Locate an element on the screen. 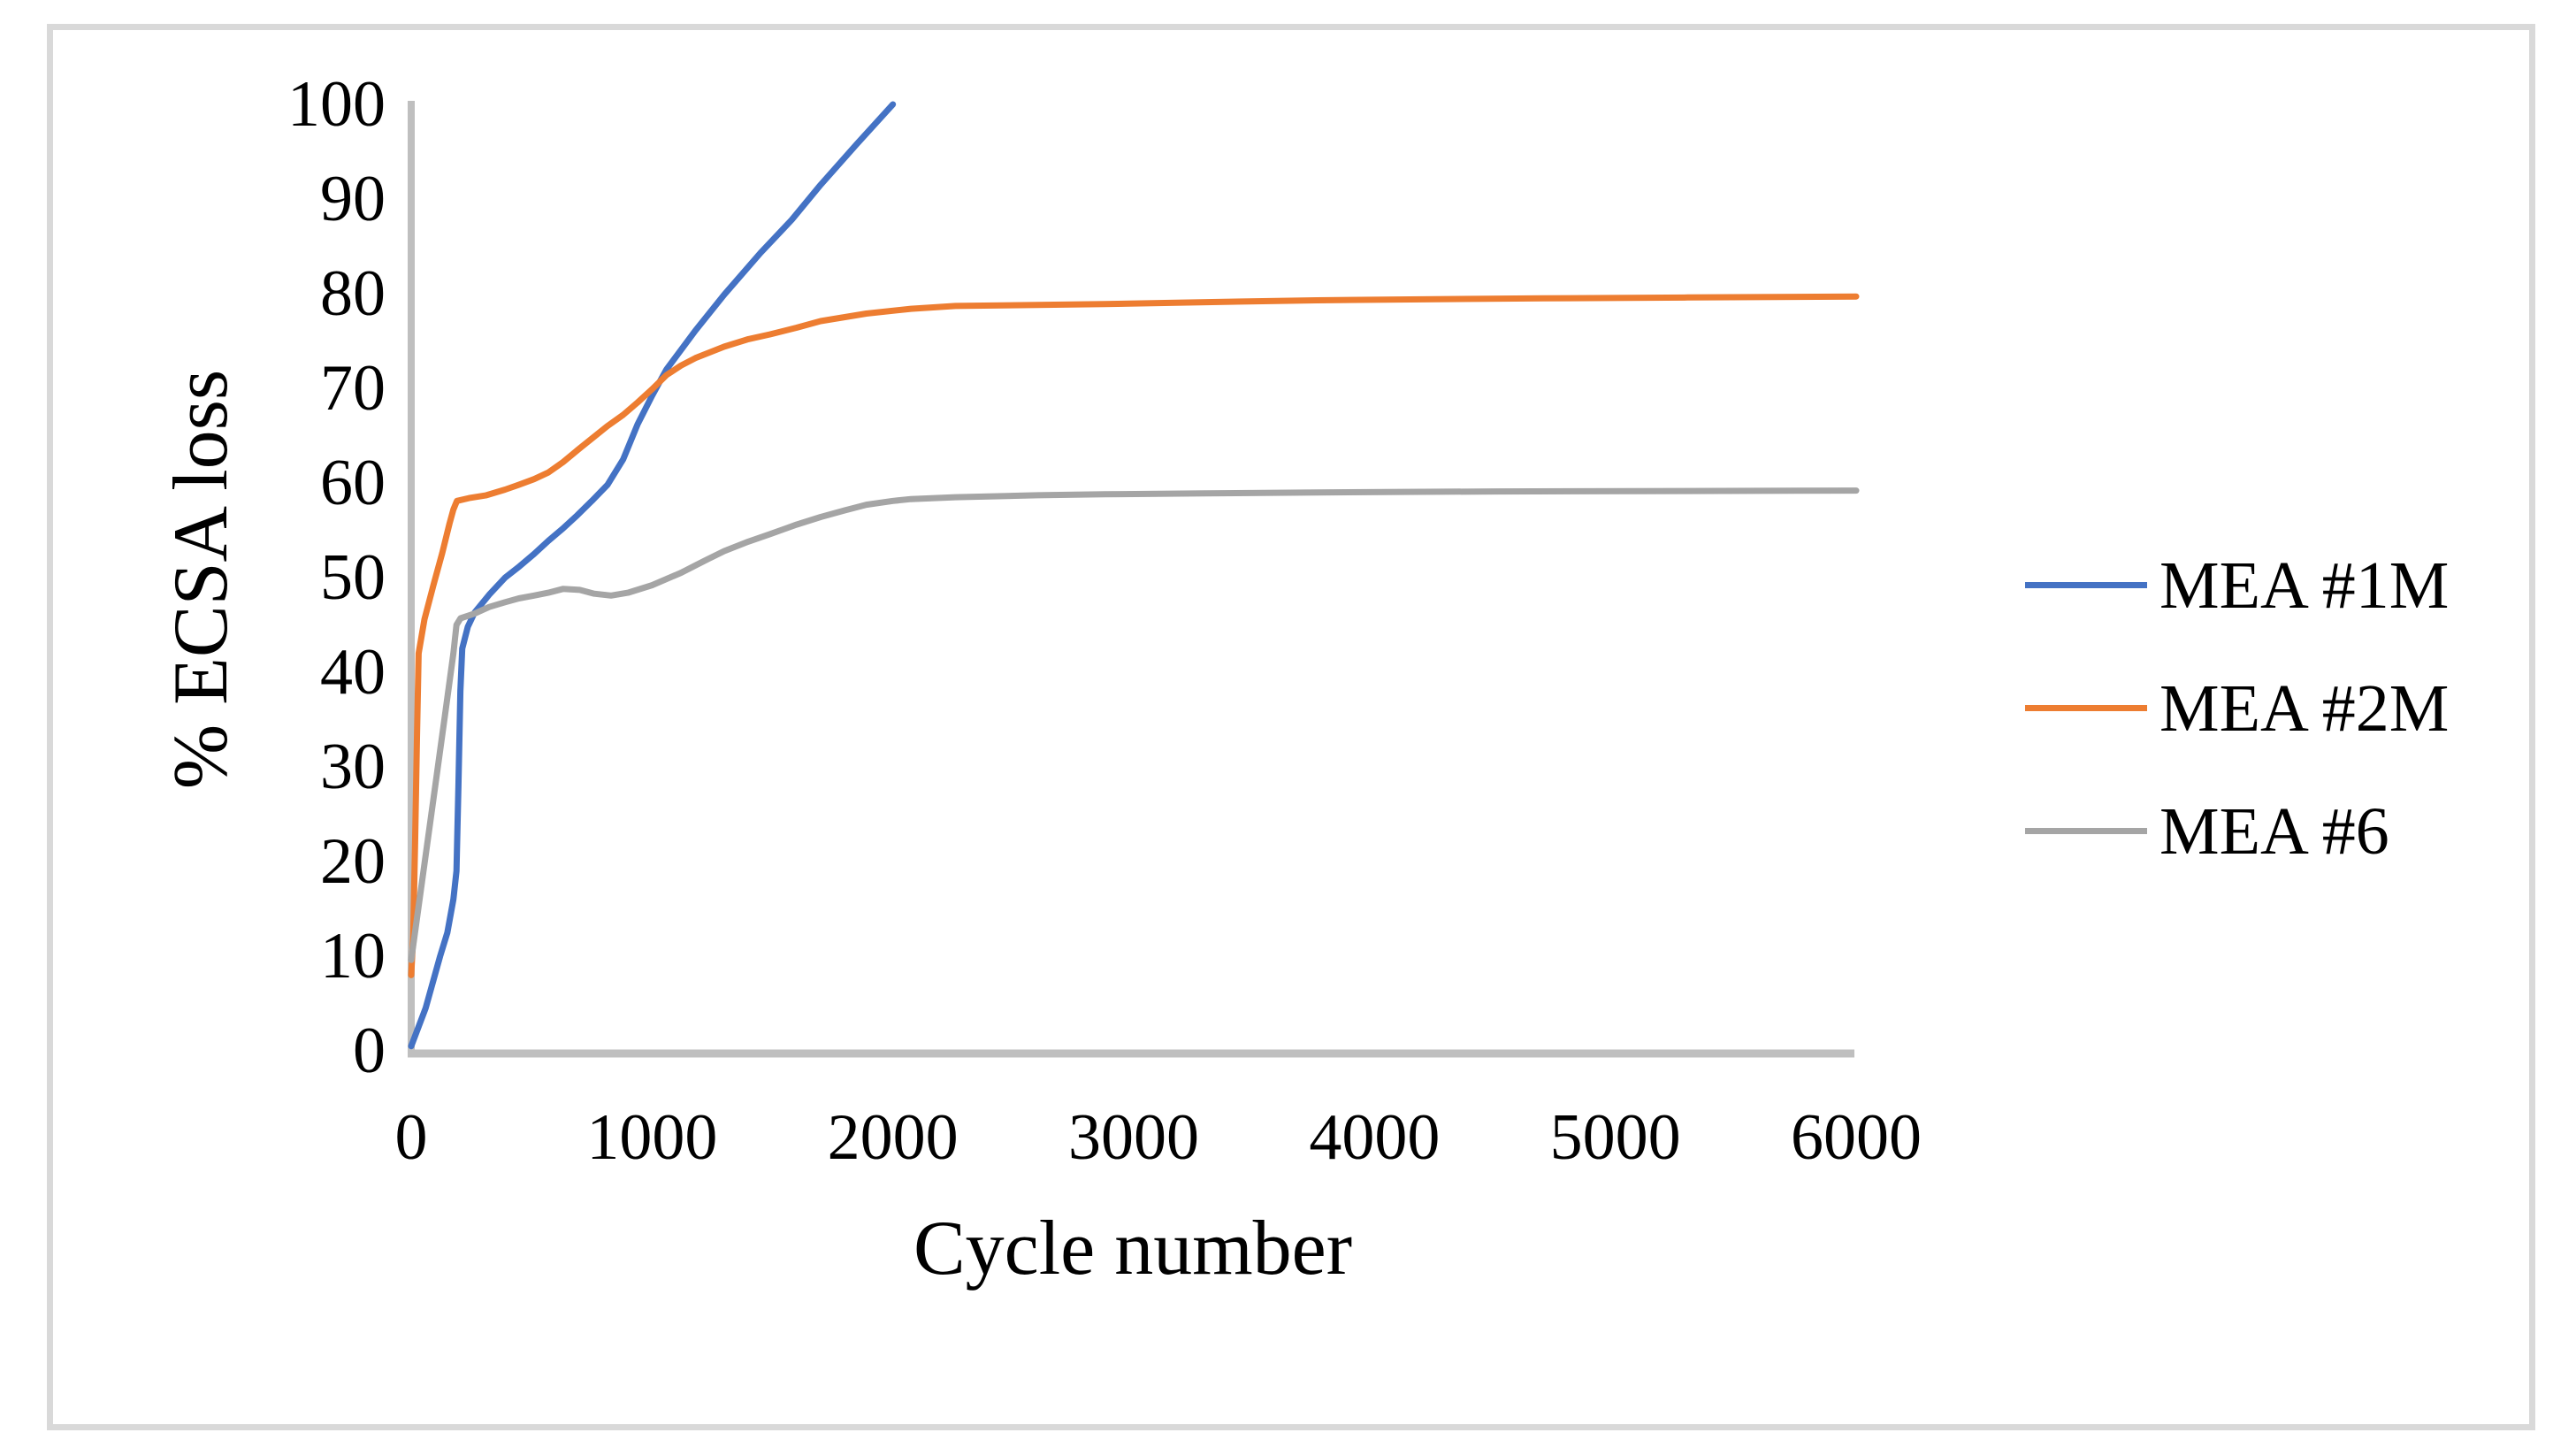 This screenshot has width=2576, height=1448. x-tick-label: 5000 is located at coordinates (1616, 1138).